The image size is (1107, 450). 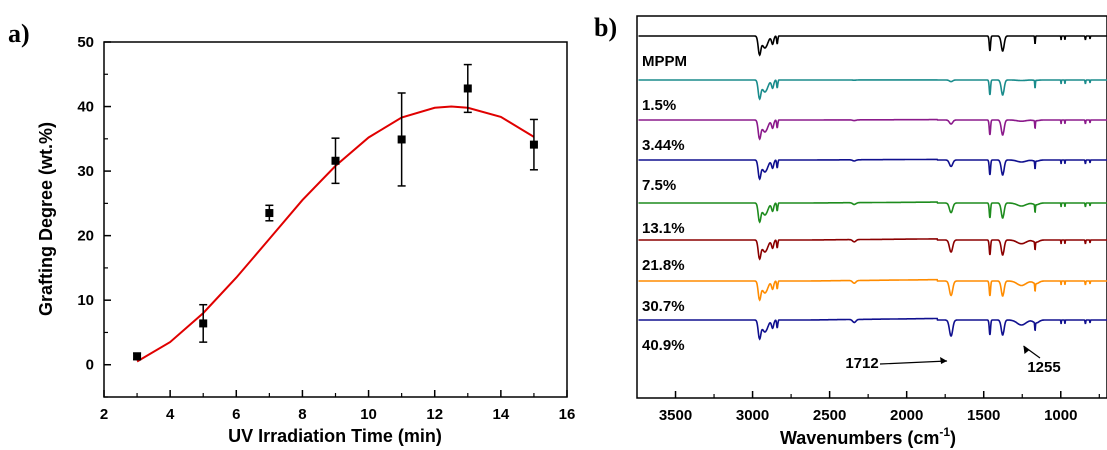 I want to click on x-tick-label: 2000, so click(x=906, y=415).